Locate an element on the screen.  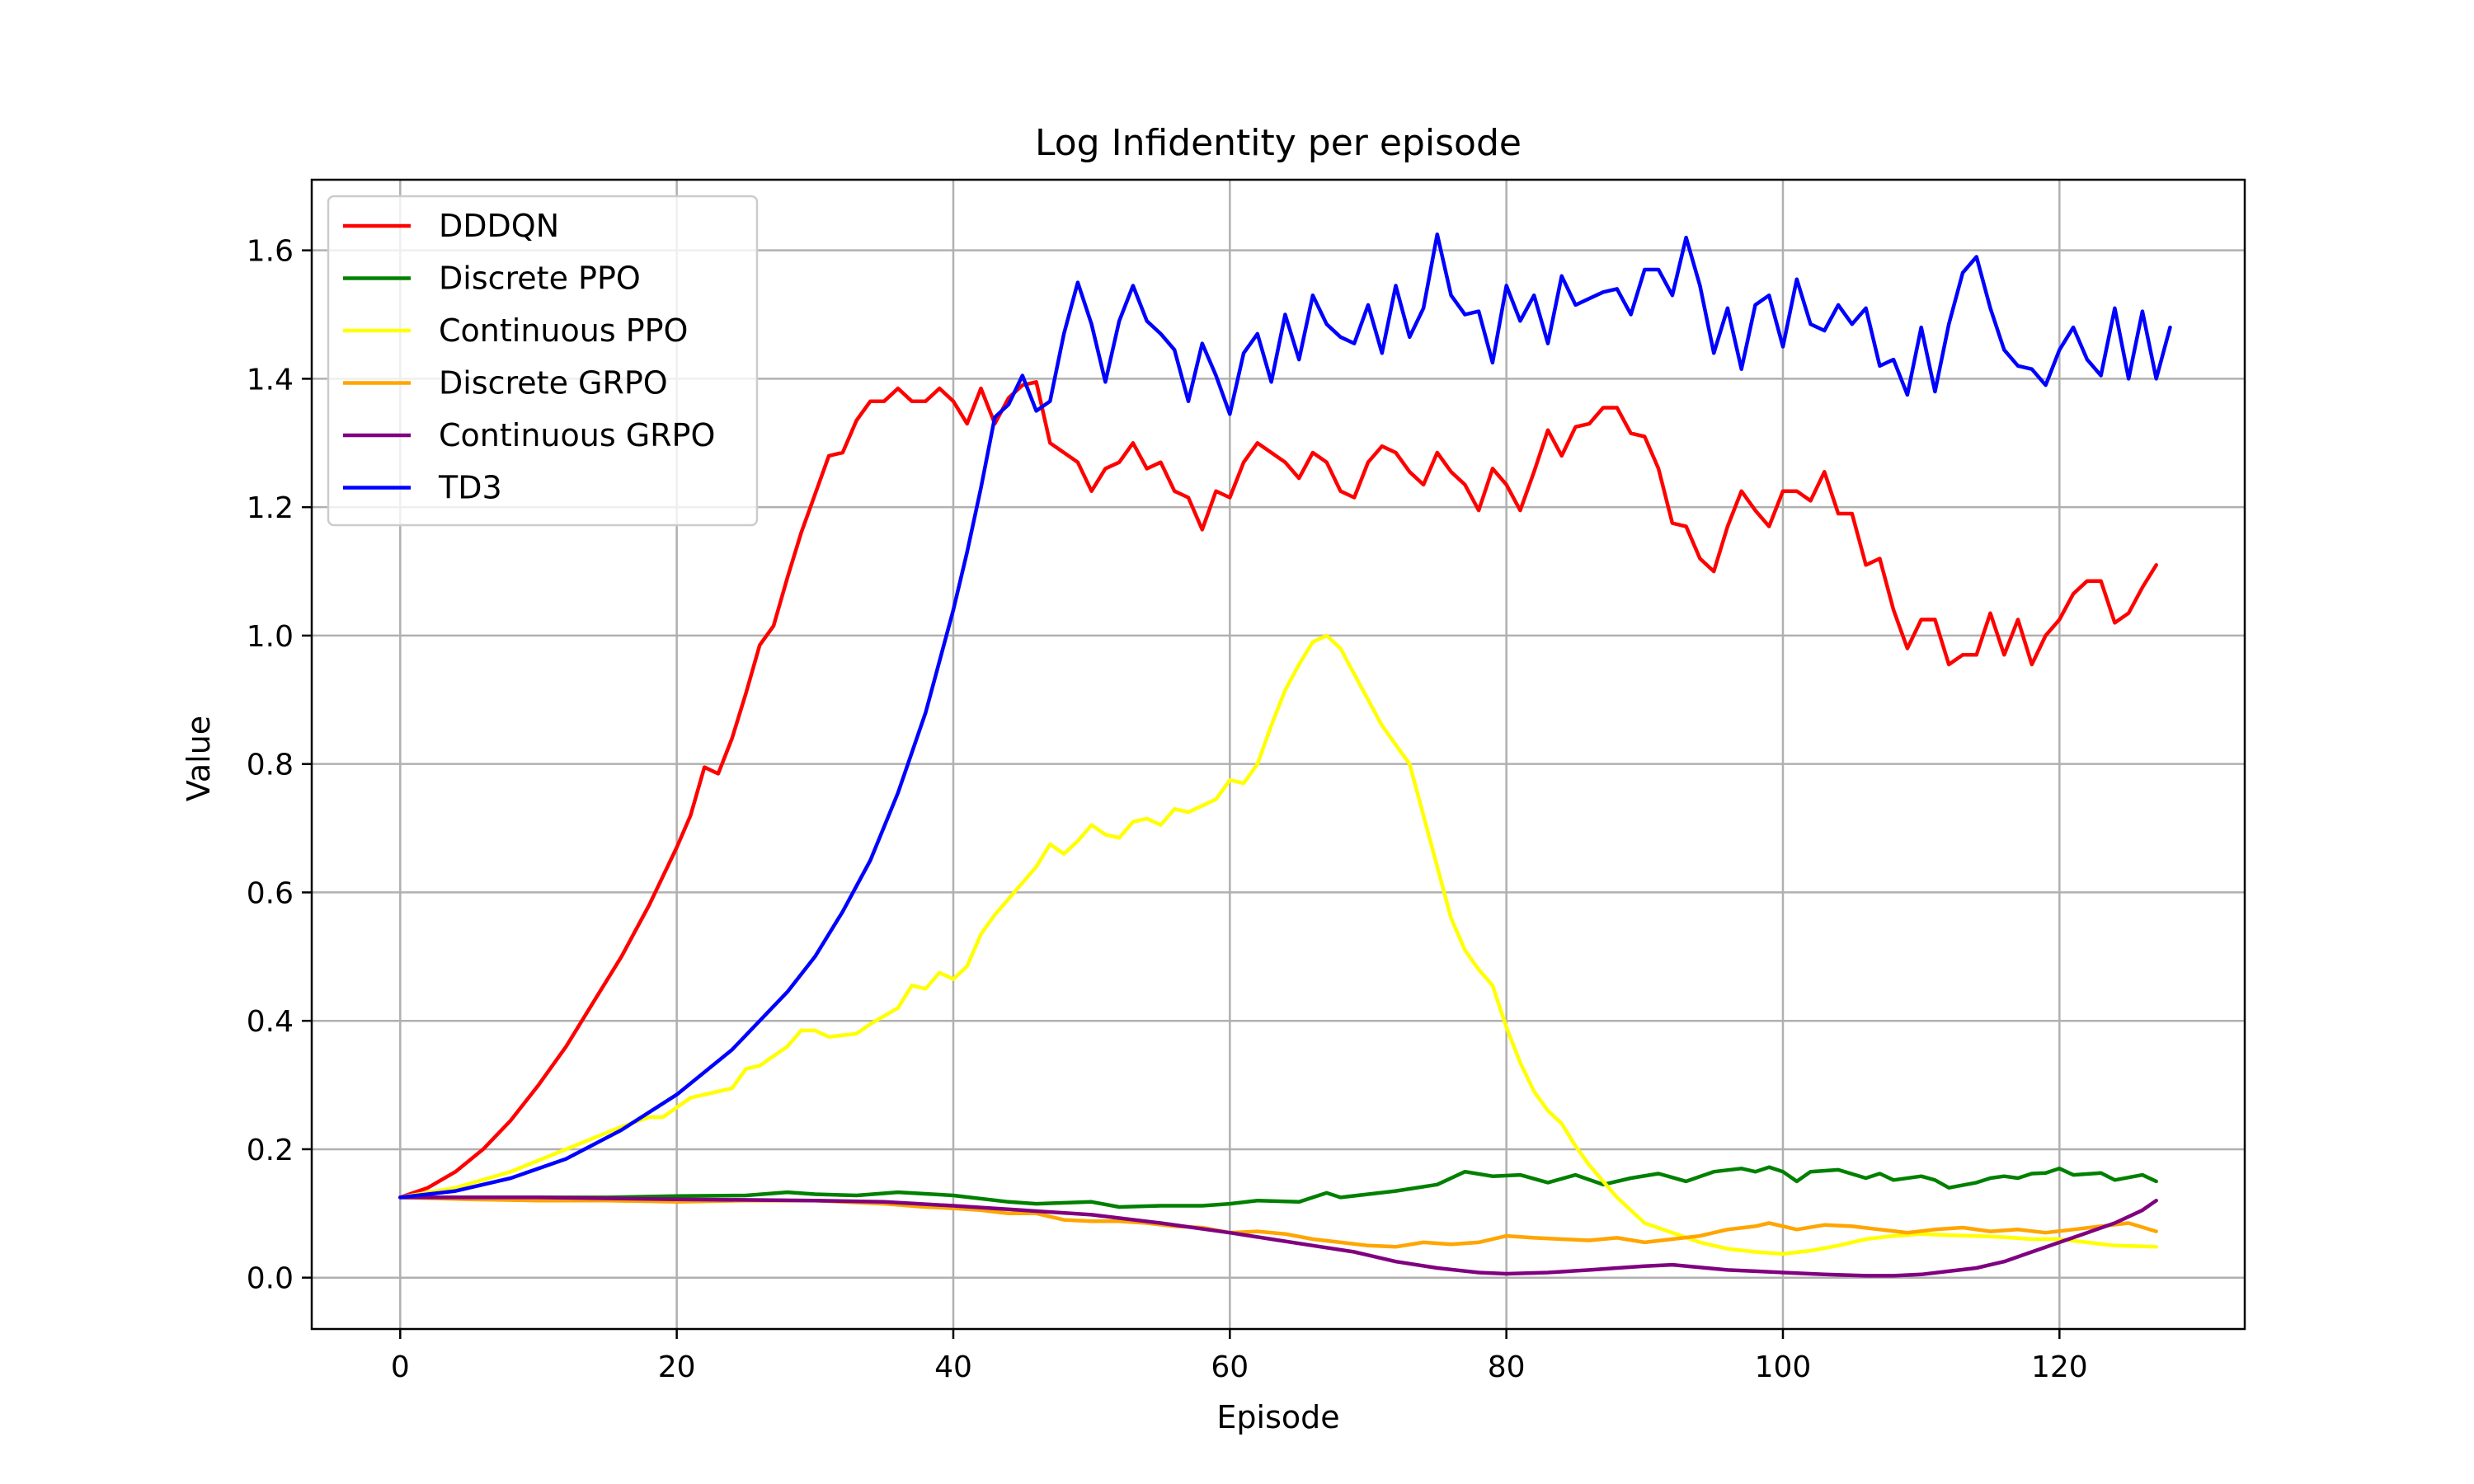
y-tick-label: 0.2 is located at coordinates (270, 1150).